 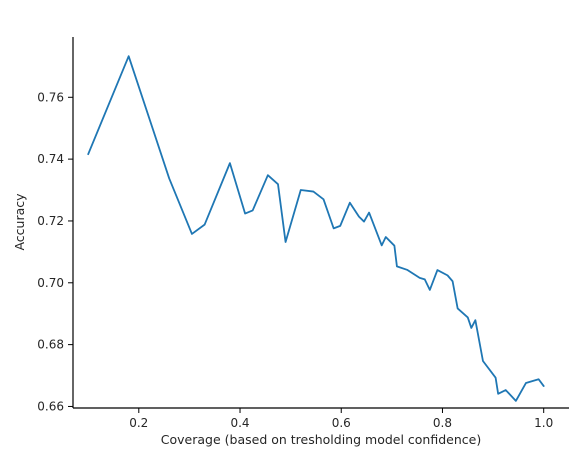 What do you see at coordinates (239, 423) in the screenshot?
I see `x-tick-label: 0.4` at bounding box center [239, 423].